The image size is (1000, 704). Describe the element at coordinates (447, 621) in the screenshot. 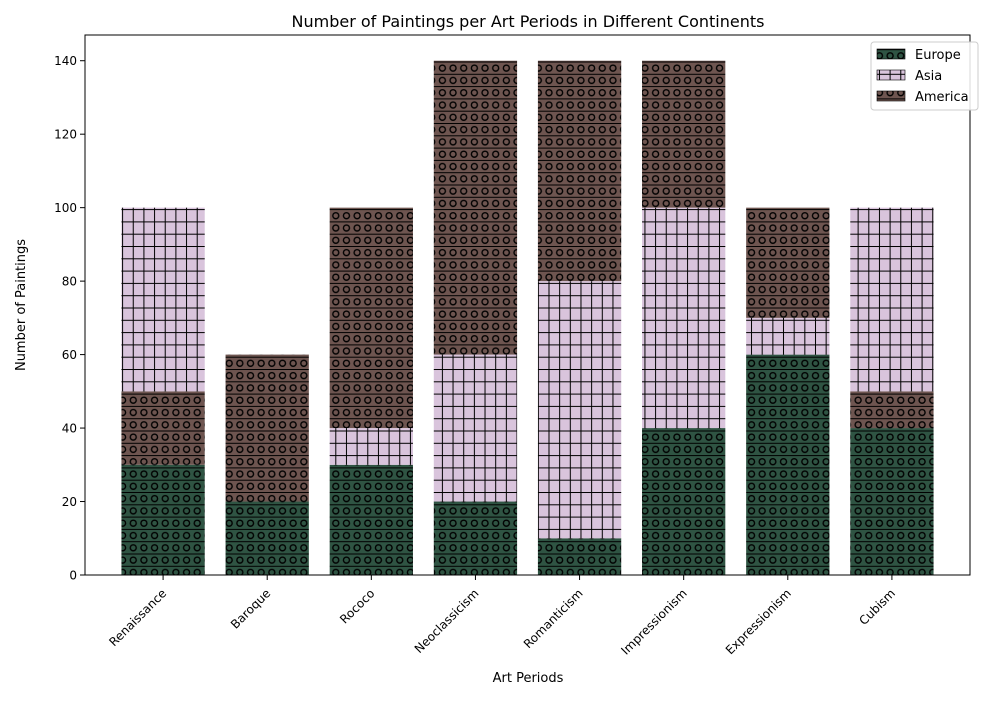

I see `x-tick-label: Neoclassicism` at that location.